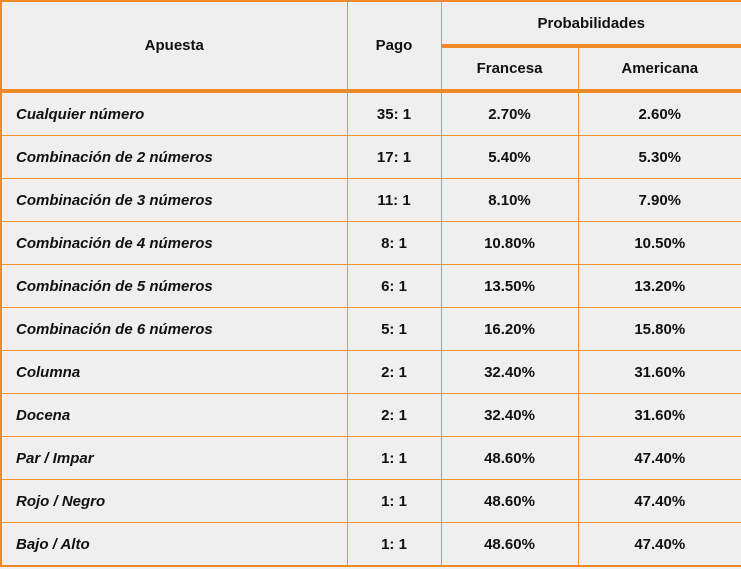 Image resolution: width=741 pixels, height=569 pixels. I want to click on bet-name: Columna, so click(174, 372).